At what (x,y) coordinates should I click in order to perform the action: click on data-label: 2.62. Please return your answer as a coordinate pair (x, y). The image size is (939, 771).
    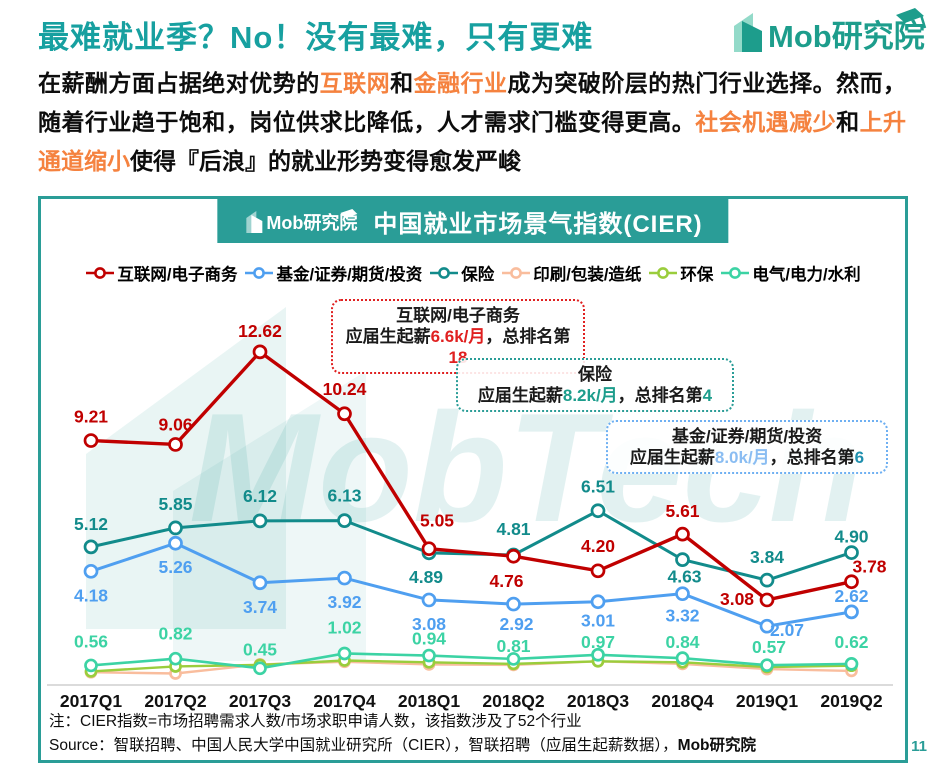
    Looking at the image, I should click on (851, 596).